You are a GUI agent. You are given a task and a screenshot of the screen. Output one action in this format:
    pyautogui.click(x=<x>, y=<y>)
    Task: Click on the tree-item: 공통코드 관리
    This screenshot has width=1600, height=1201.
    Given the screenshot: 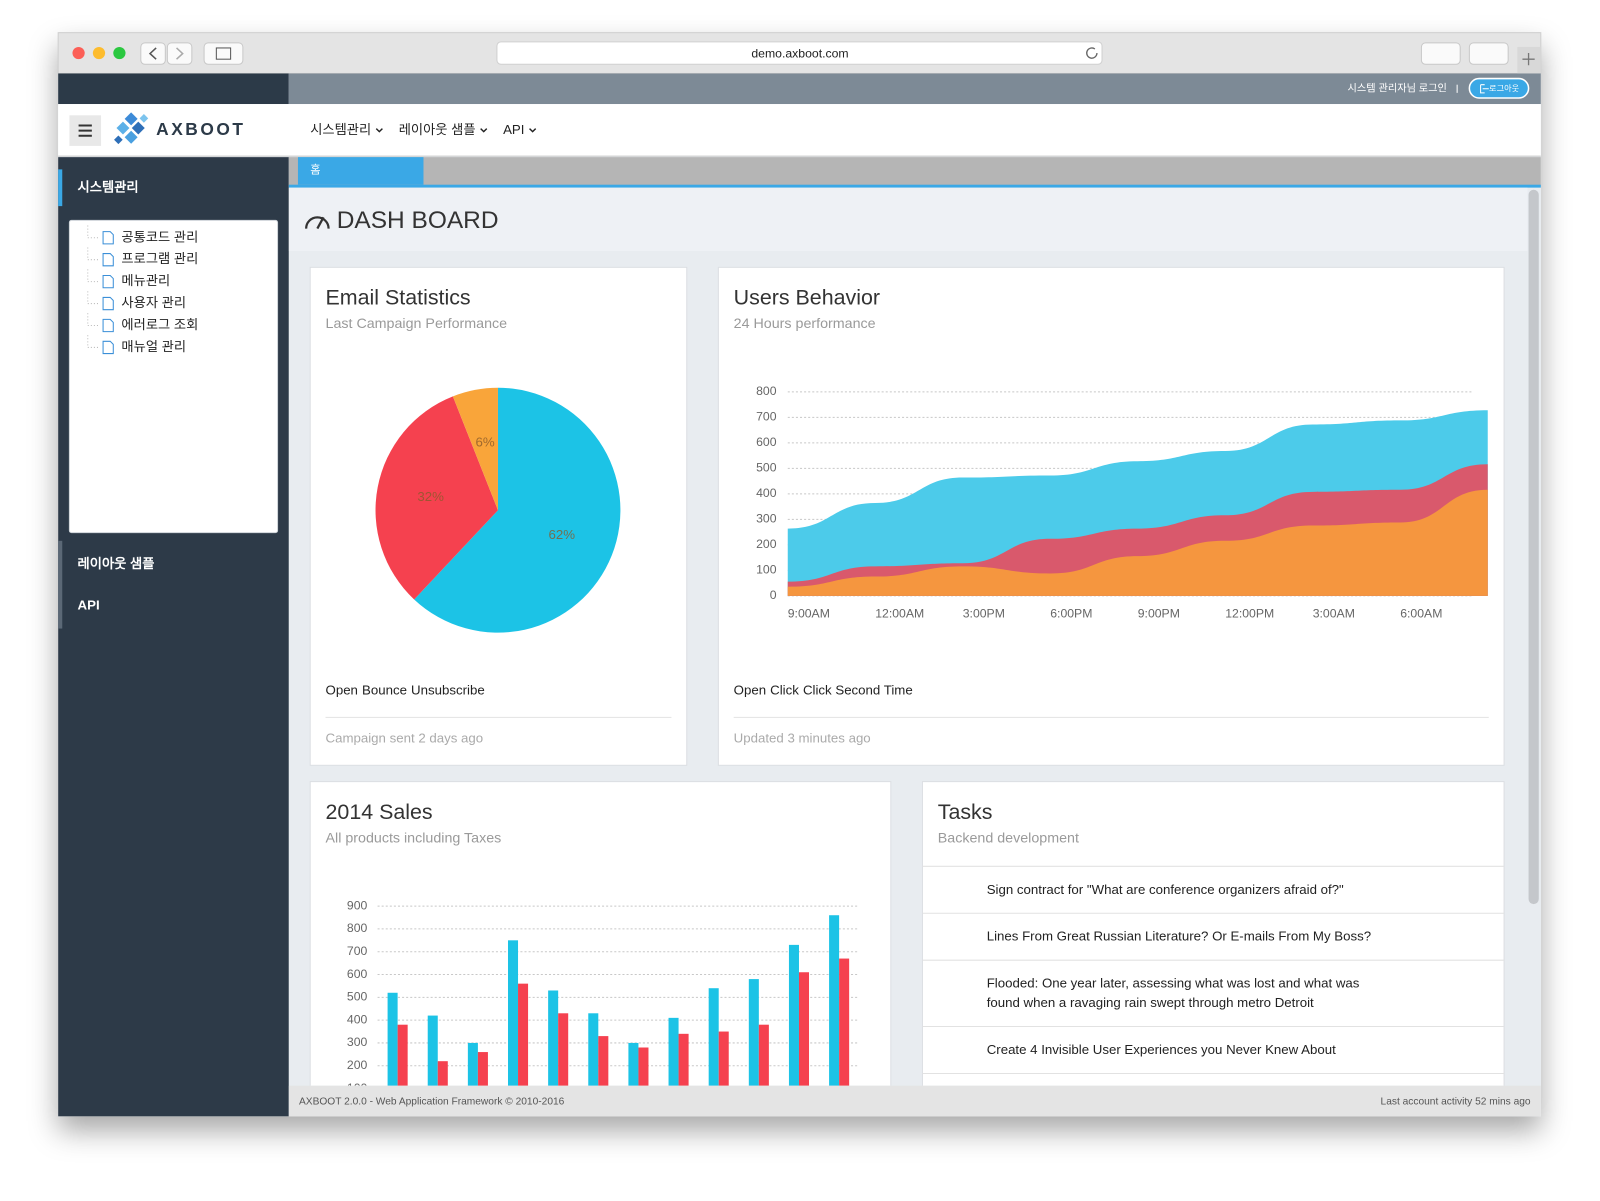 What is the action you would take?
    pyautogui.click(x=159, y=236)
    